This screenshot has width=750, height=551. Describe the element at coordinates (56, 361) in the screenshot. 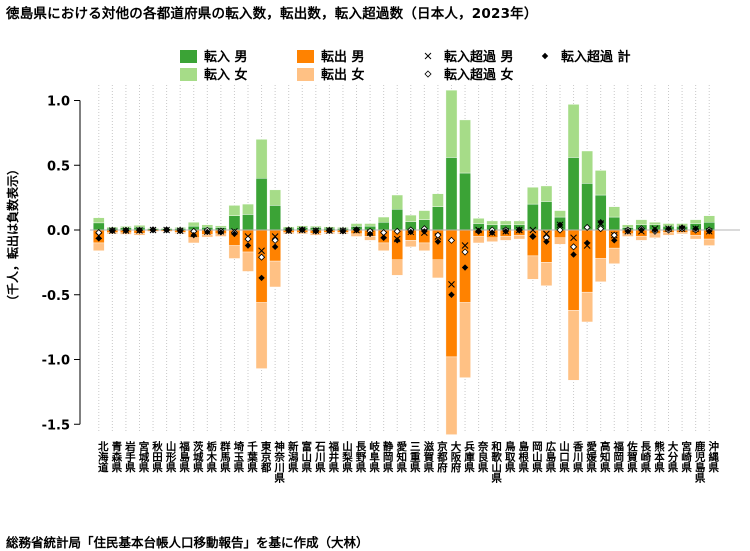

I see `y-tick-label: -1.0` at that location.